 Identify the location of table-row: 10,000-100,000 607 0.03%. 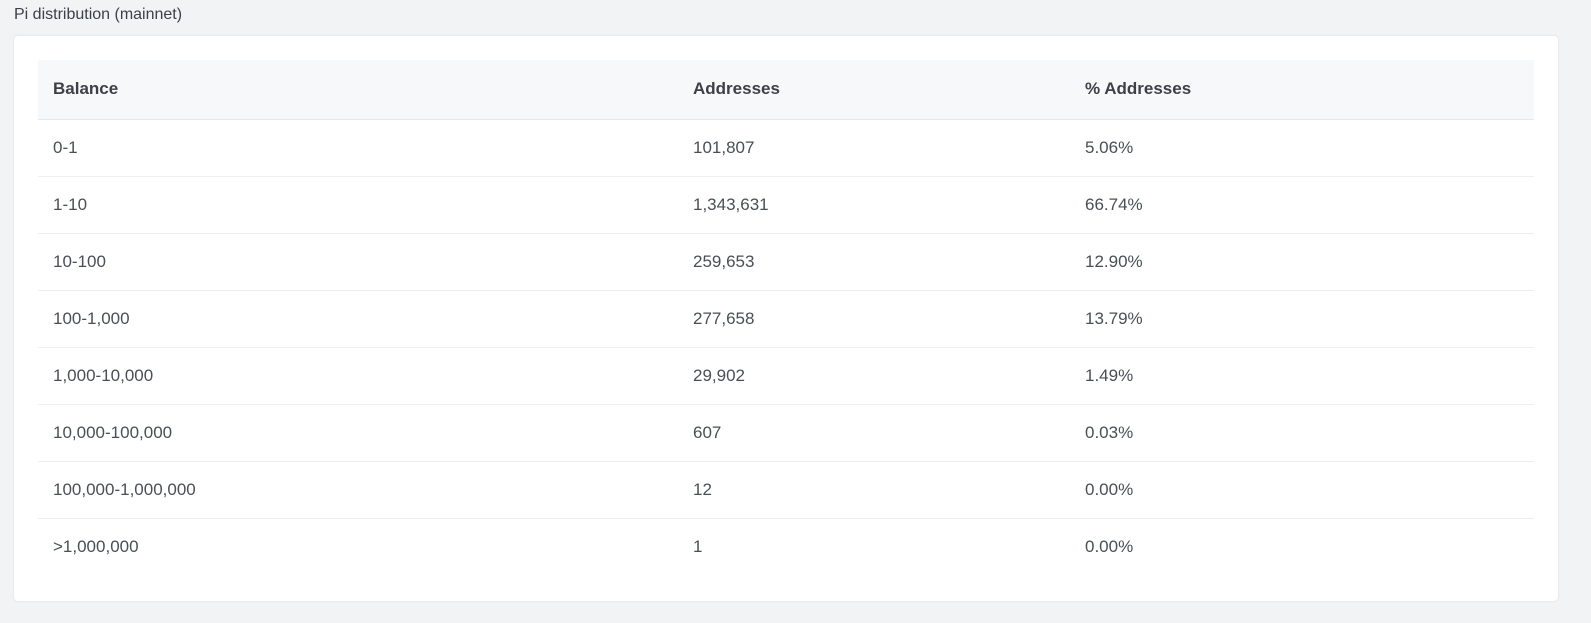
(786, 433).